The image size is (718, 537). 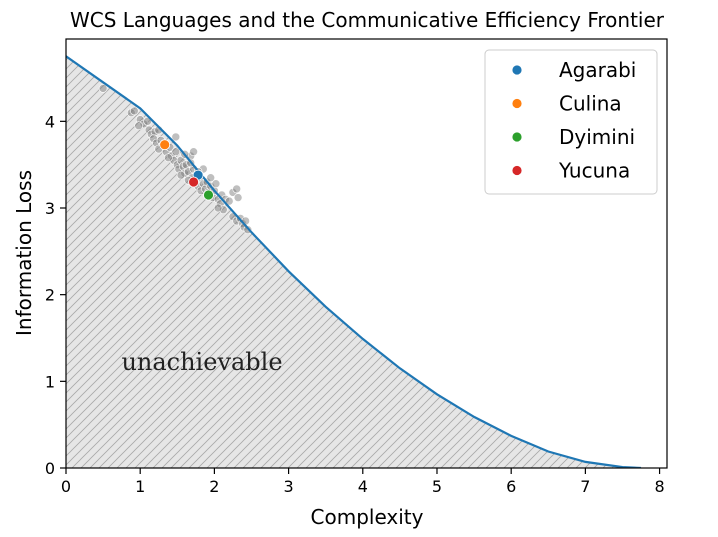 I want to click on point-dyimini, so click(x=208, y=195).